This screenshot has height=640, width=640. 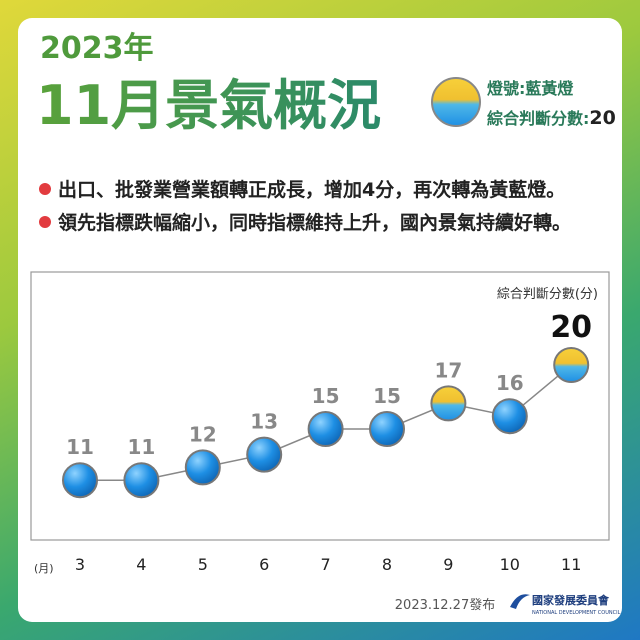 I want to click on bullet: 領先指標跌幅縮小，同時指標維持上升，國內景氣持續好轉。, so click(x=314, y=222).